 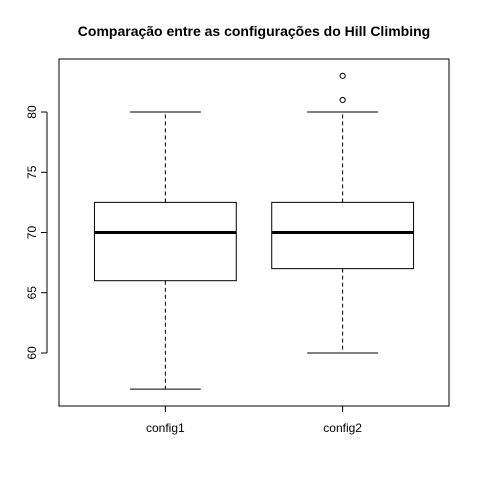 I want to click on x-axis: config1 config2, so click(x=254, y=420).